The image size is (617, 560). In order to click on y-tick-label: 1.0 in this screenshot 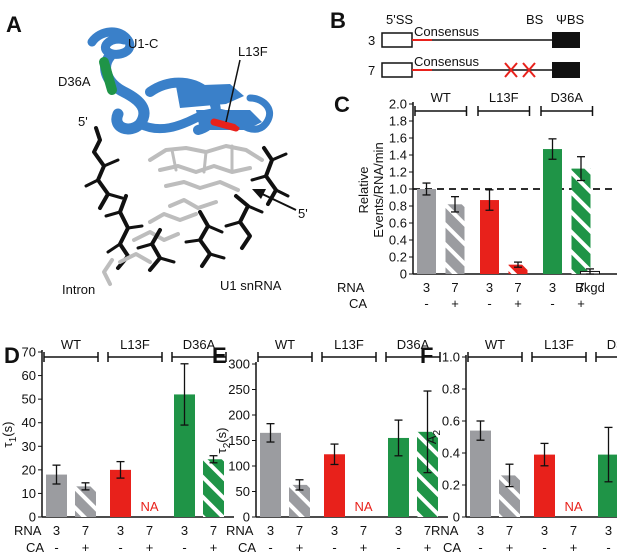, I will do `click(398, 189)`.